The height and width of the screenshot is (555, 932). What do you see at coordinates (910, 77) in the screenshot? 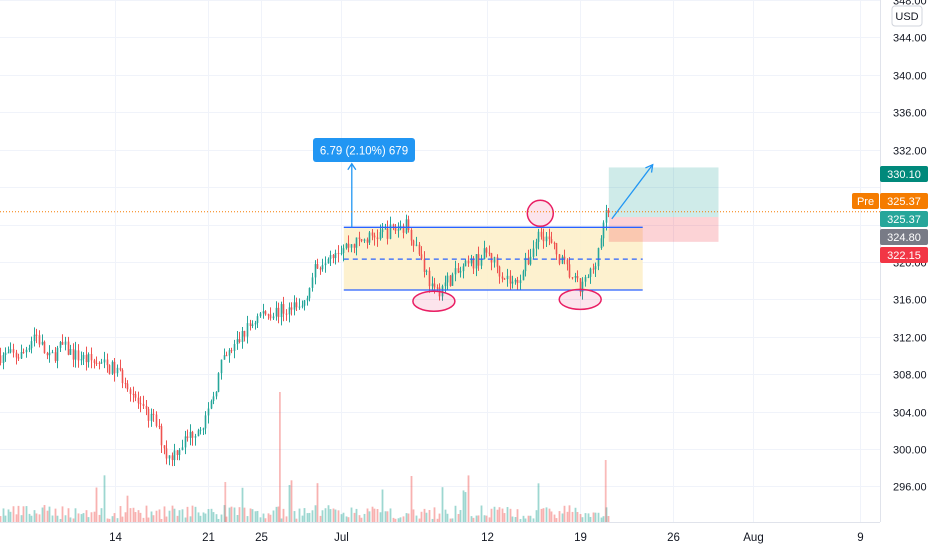
I see `price-tick-label: 340.00` at bounding box center [910, 77].